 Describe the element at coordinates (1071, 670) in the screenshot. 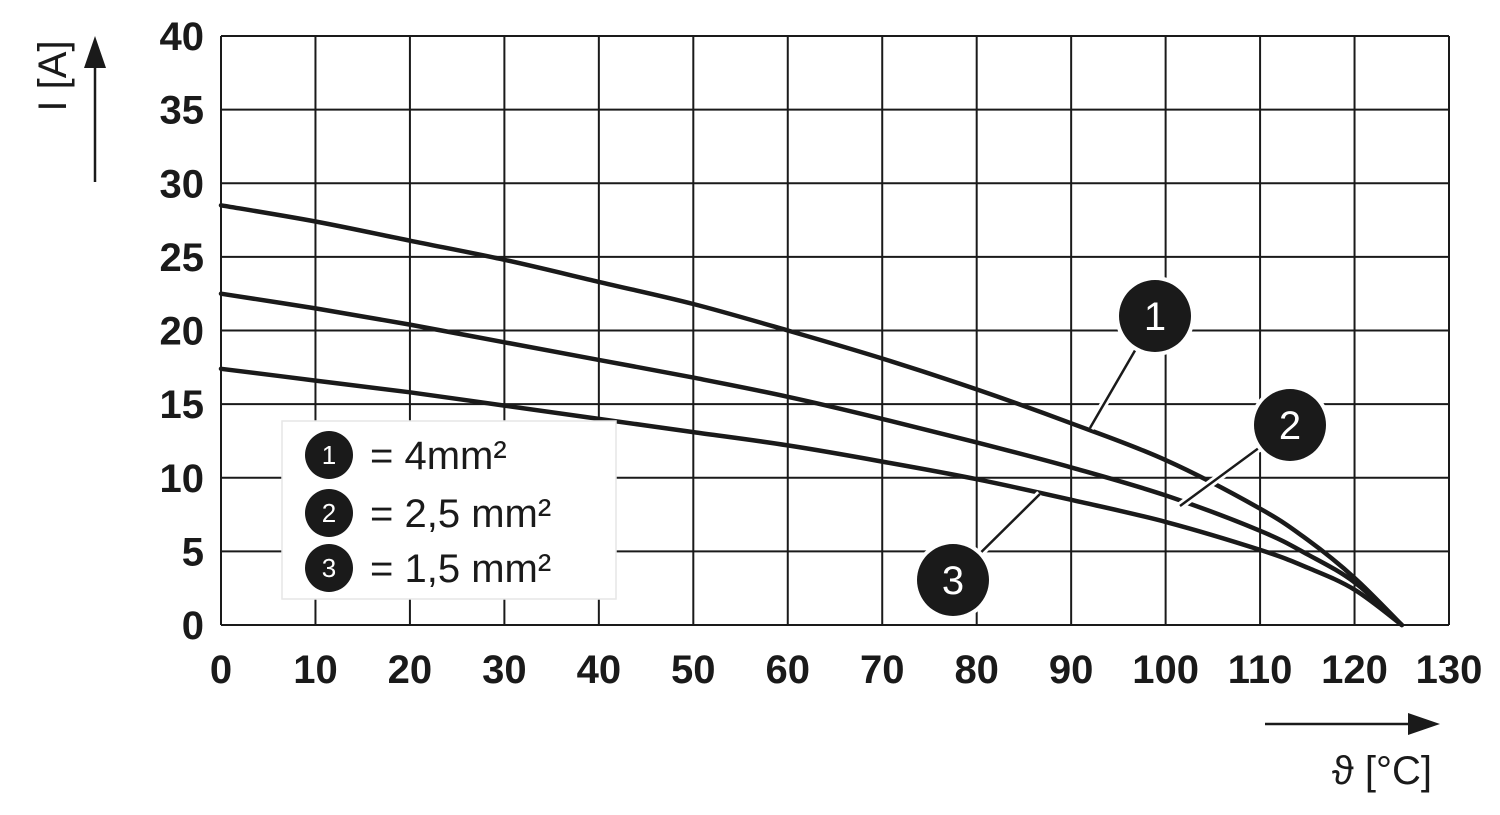

I see `x-tick-label-9: 90` at that location.